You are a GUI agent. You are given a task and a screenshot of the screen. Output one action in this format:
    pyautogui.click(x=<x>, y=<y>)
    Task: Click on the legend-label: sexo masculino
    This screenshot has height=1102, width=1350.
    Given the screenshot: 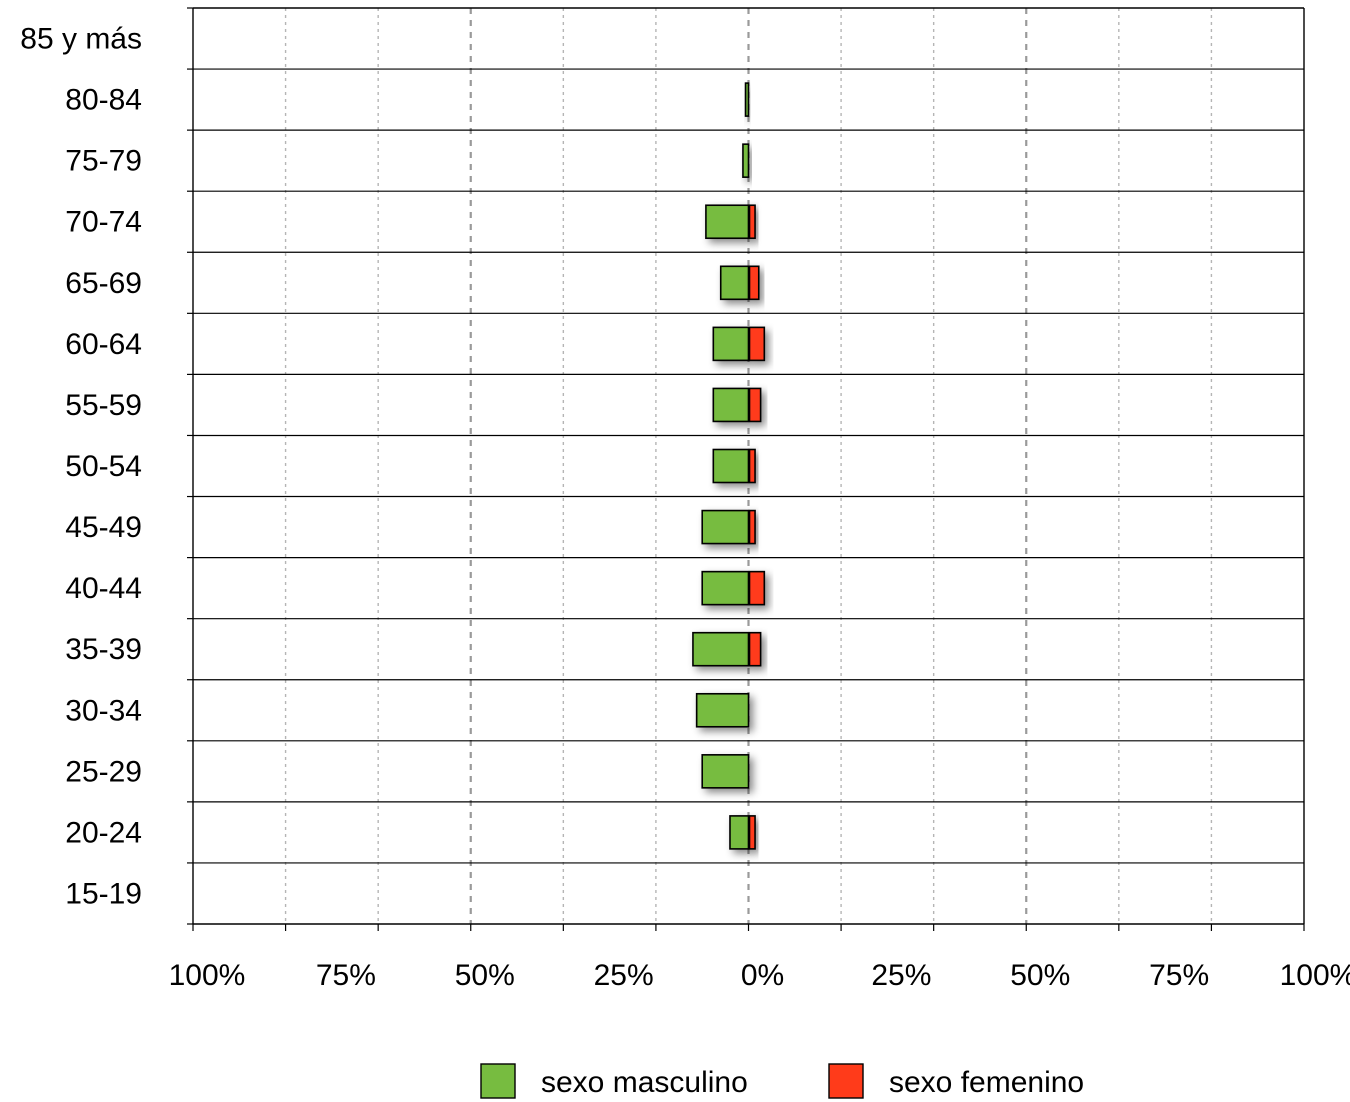 What is the action you would take?
    pyautogui.click(x=644, y=1082)
    